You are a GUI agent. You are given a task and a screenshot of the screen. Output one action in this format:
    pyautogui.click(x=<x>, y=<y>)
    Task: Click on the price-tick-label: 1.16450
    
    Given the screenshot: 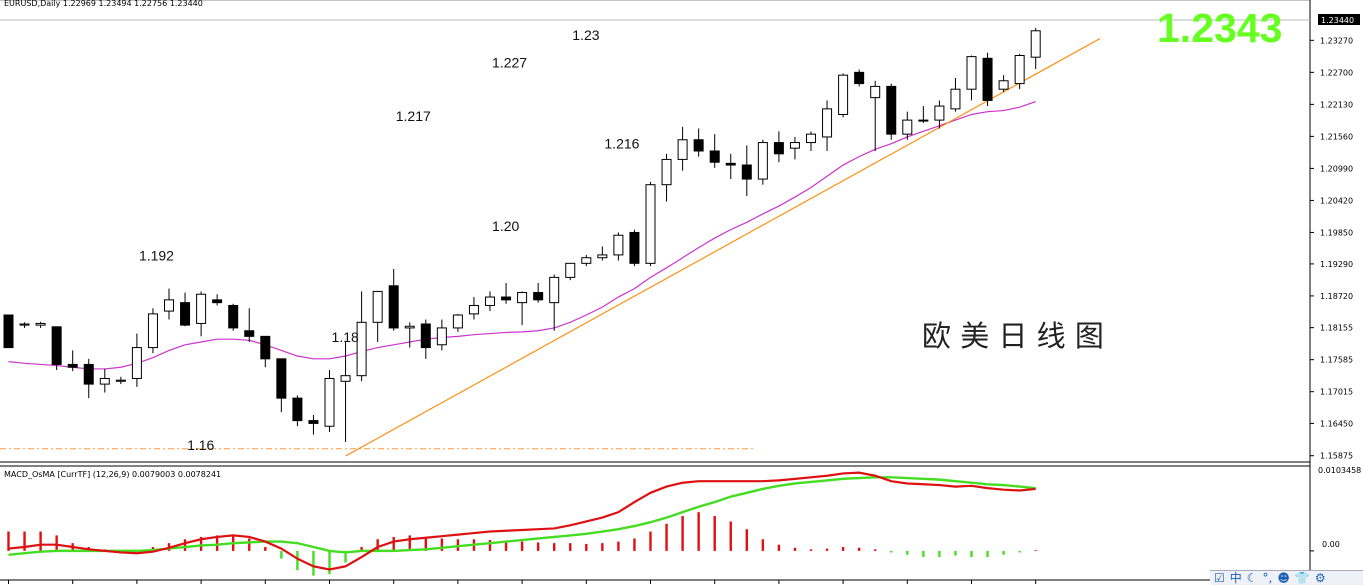 What is the action you would take?
    pyautogui.click(x=1336, y=423)
    